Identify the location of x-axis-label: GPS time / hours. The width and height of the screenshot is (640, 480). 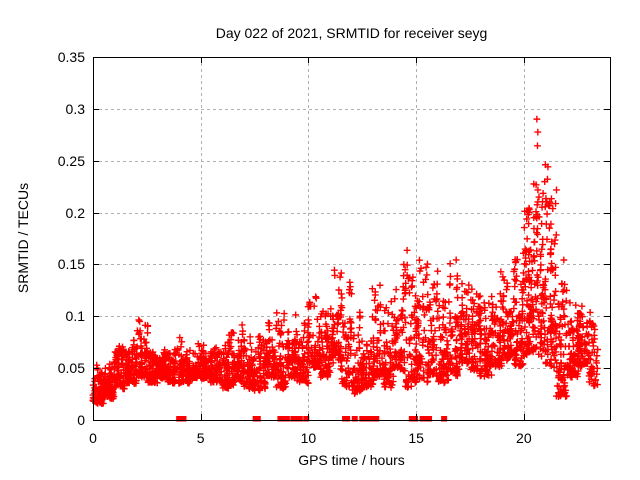
(351, 460).